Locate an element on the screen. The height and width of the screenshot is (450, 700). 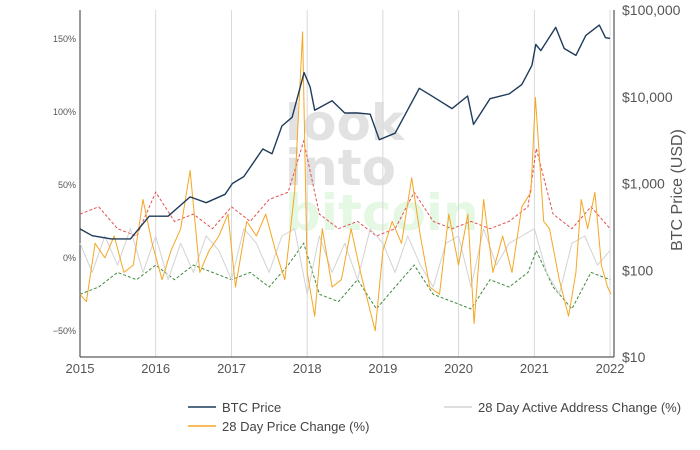
watermark-line-2: into is located at coordinates (340, 168).